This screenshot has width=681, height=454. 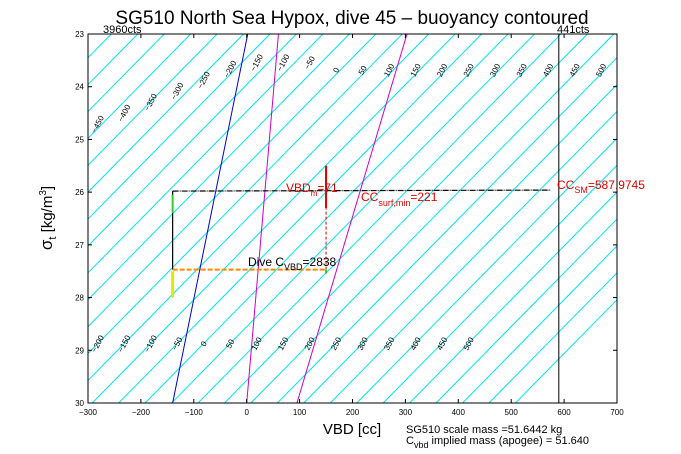 I want to click on y-axis-label: σt [kg/m3], so click(x=48, y=218).